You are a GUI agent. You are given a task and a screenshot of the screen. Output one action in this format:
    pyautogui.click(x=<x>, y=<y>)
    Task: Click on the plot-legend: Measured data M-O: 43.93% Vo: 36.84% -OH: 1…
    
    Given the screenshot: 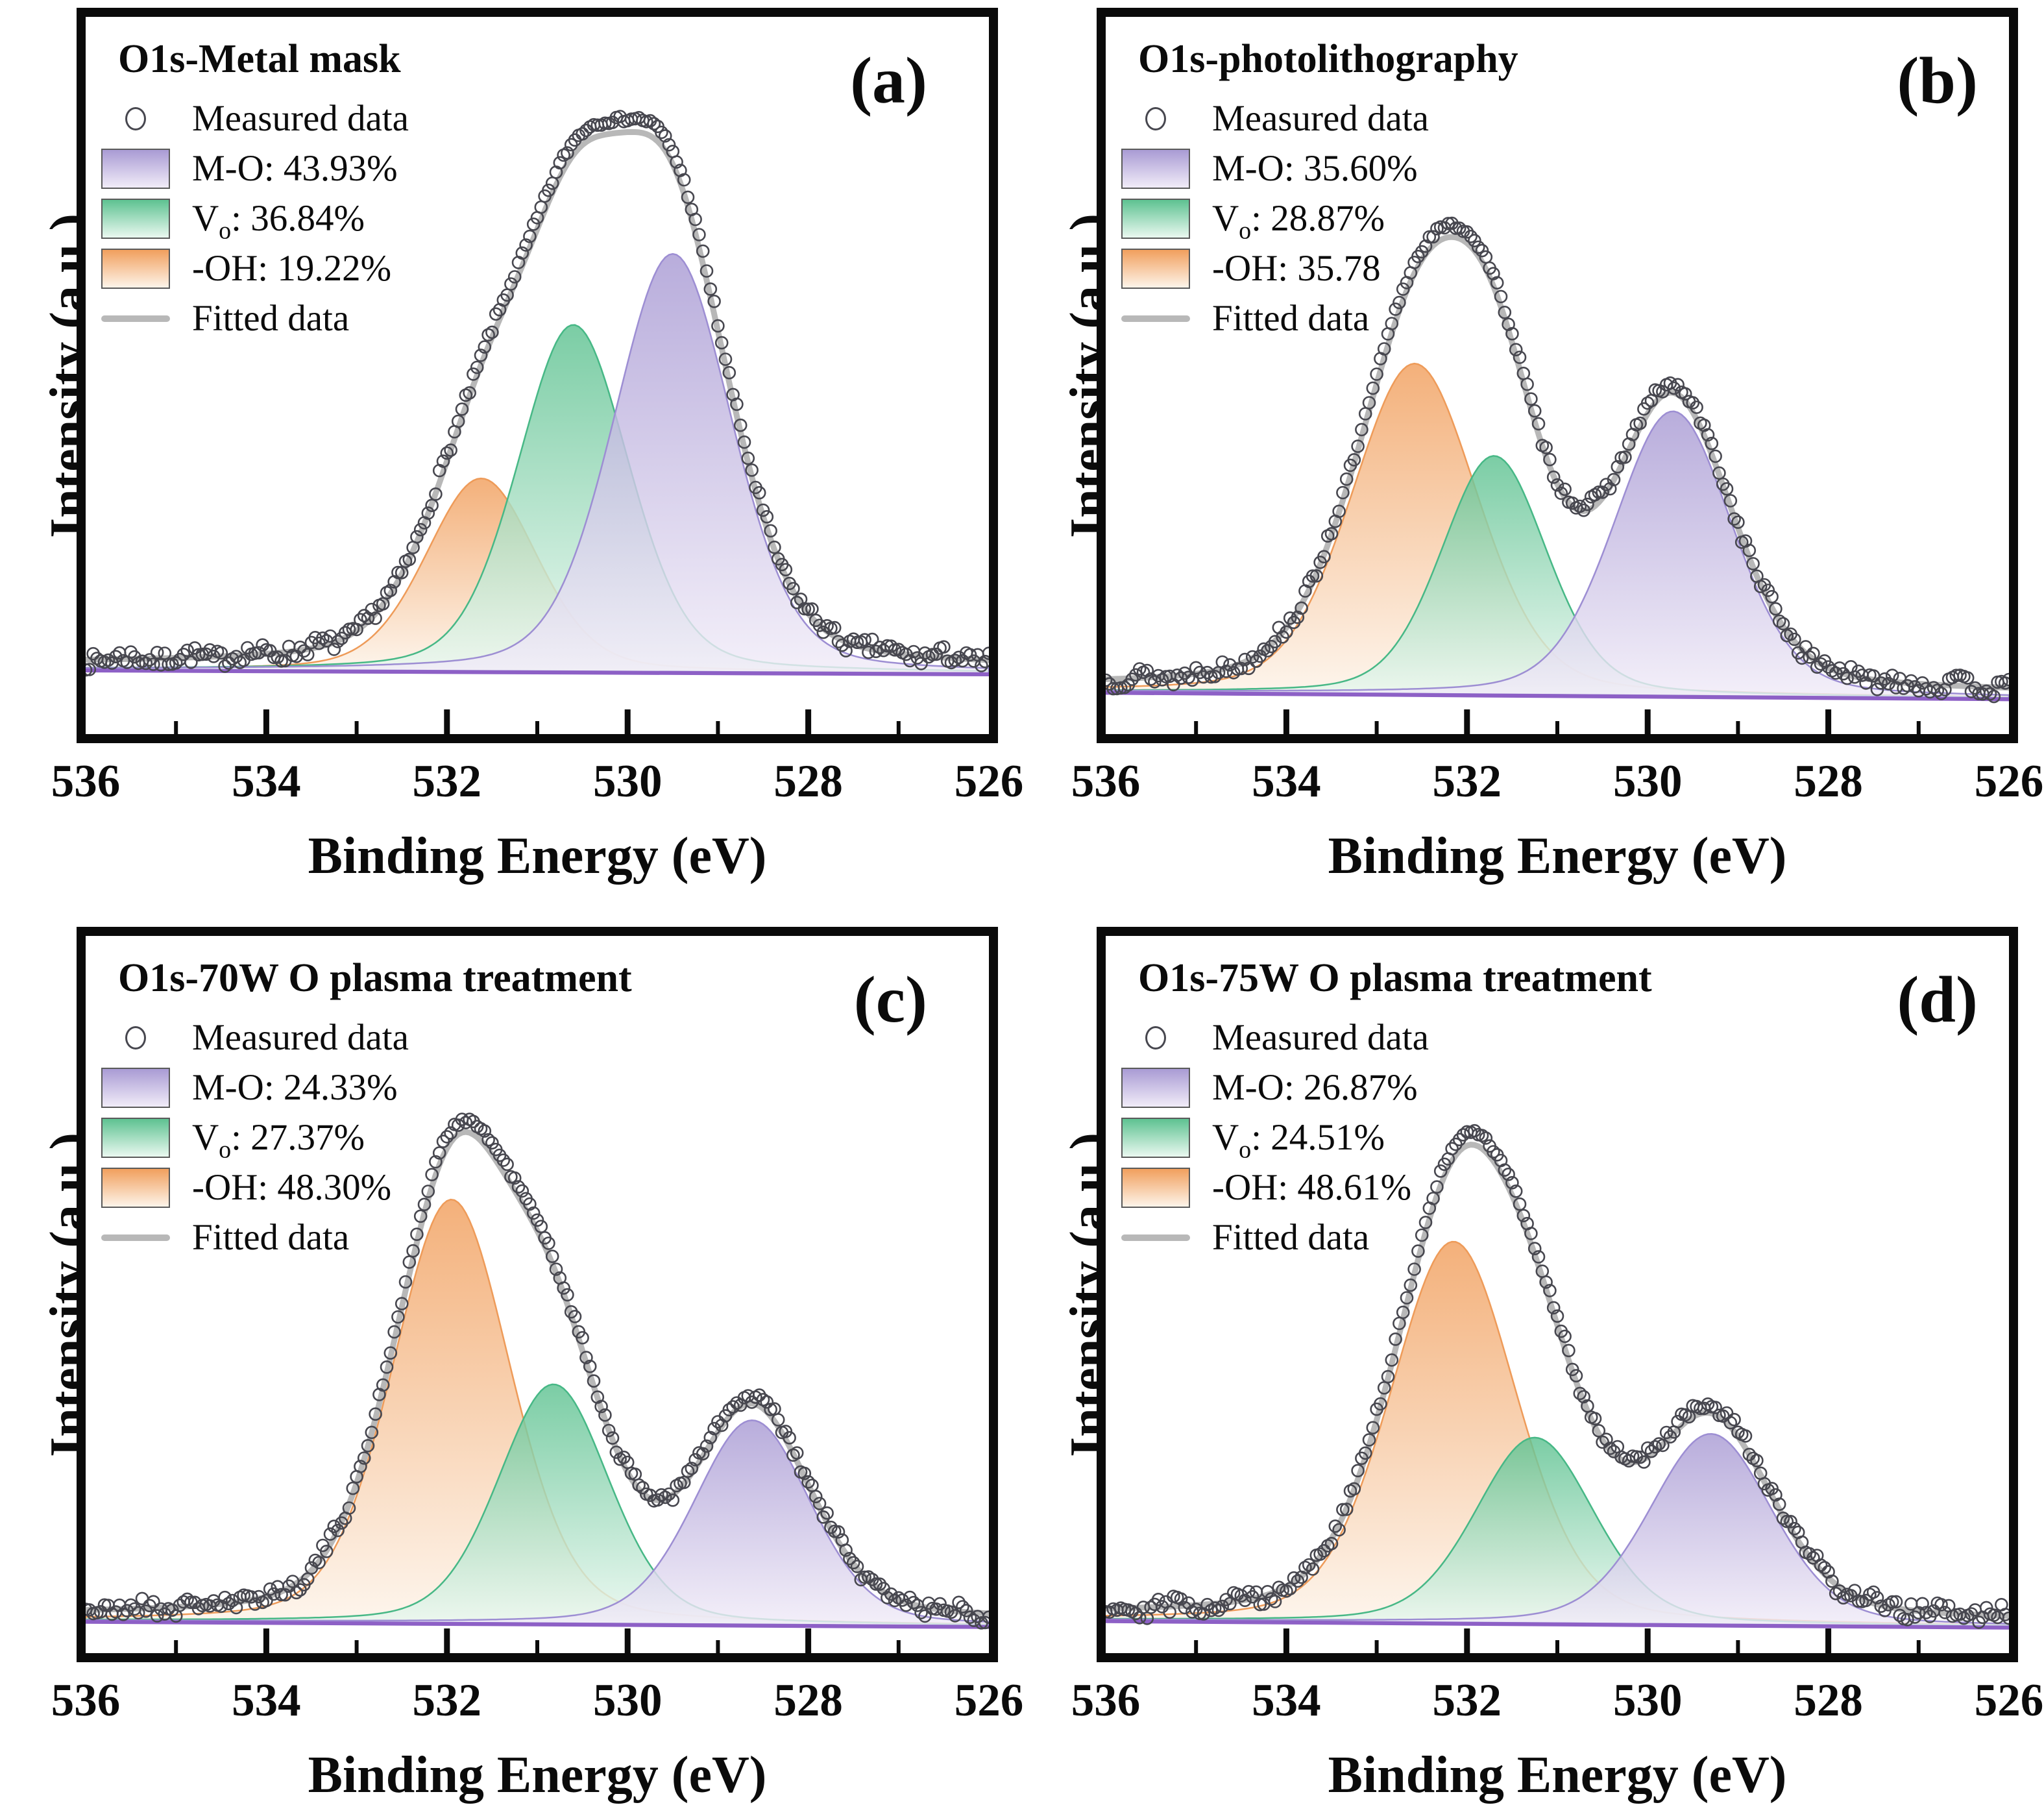 What is the action you would take?
    pyautogui.click(x=255, y=218)
    